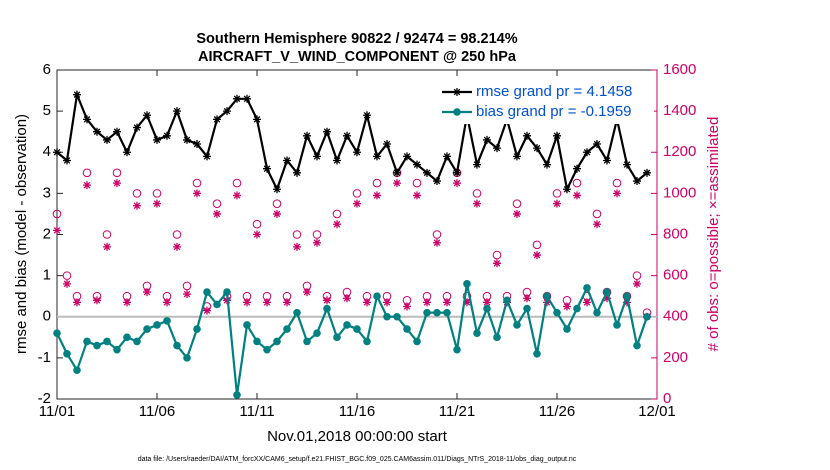  I want to click on x-tick-label: 11/11, so click(256, 411).